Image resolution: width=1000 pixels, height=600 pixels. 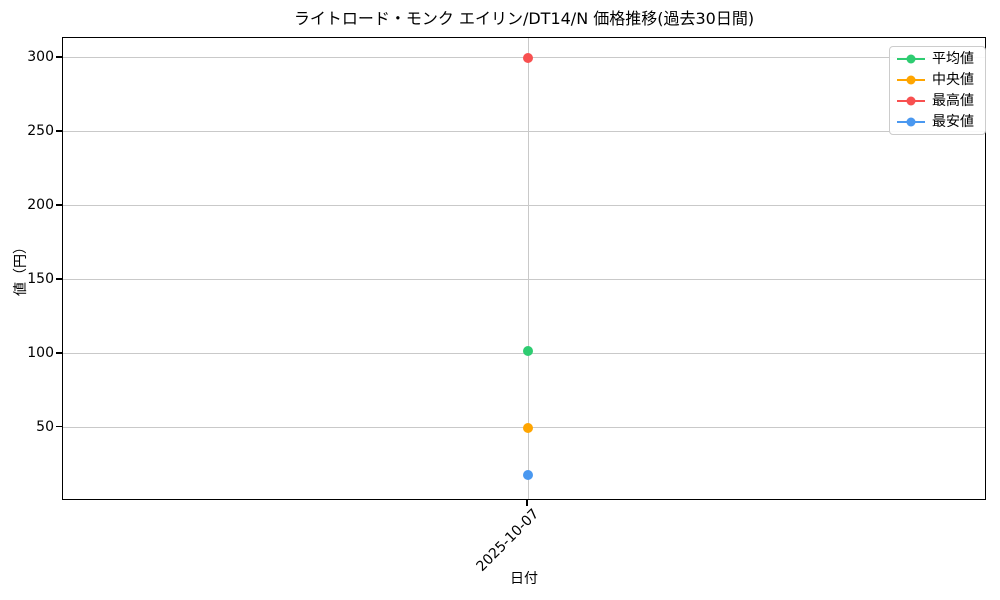 I want to click on legend-dot-min-icon, so click(x=911, y=122).